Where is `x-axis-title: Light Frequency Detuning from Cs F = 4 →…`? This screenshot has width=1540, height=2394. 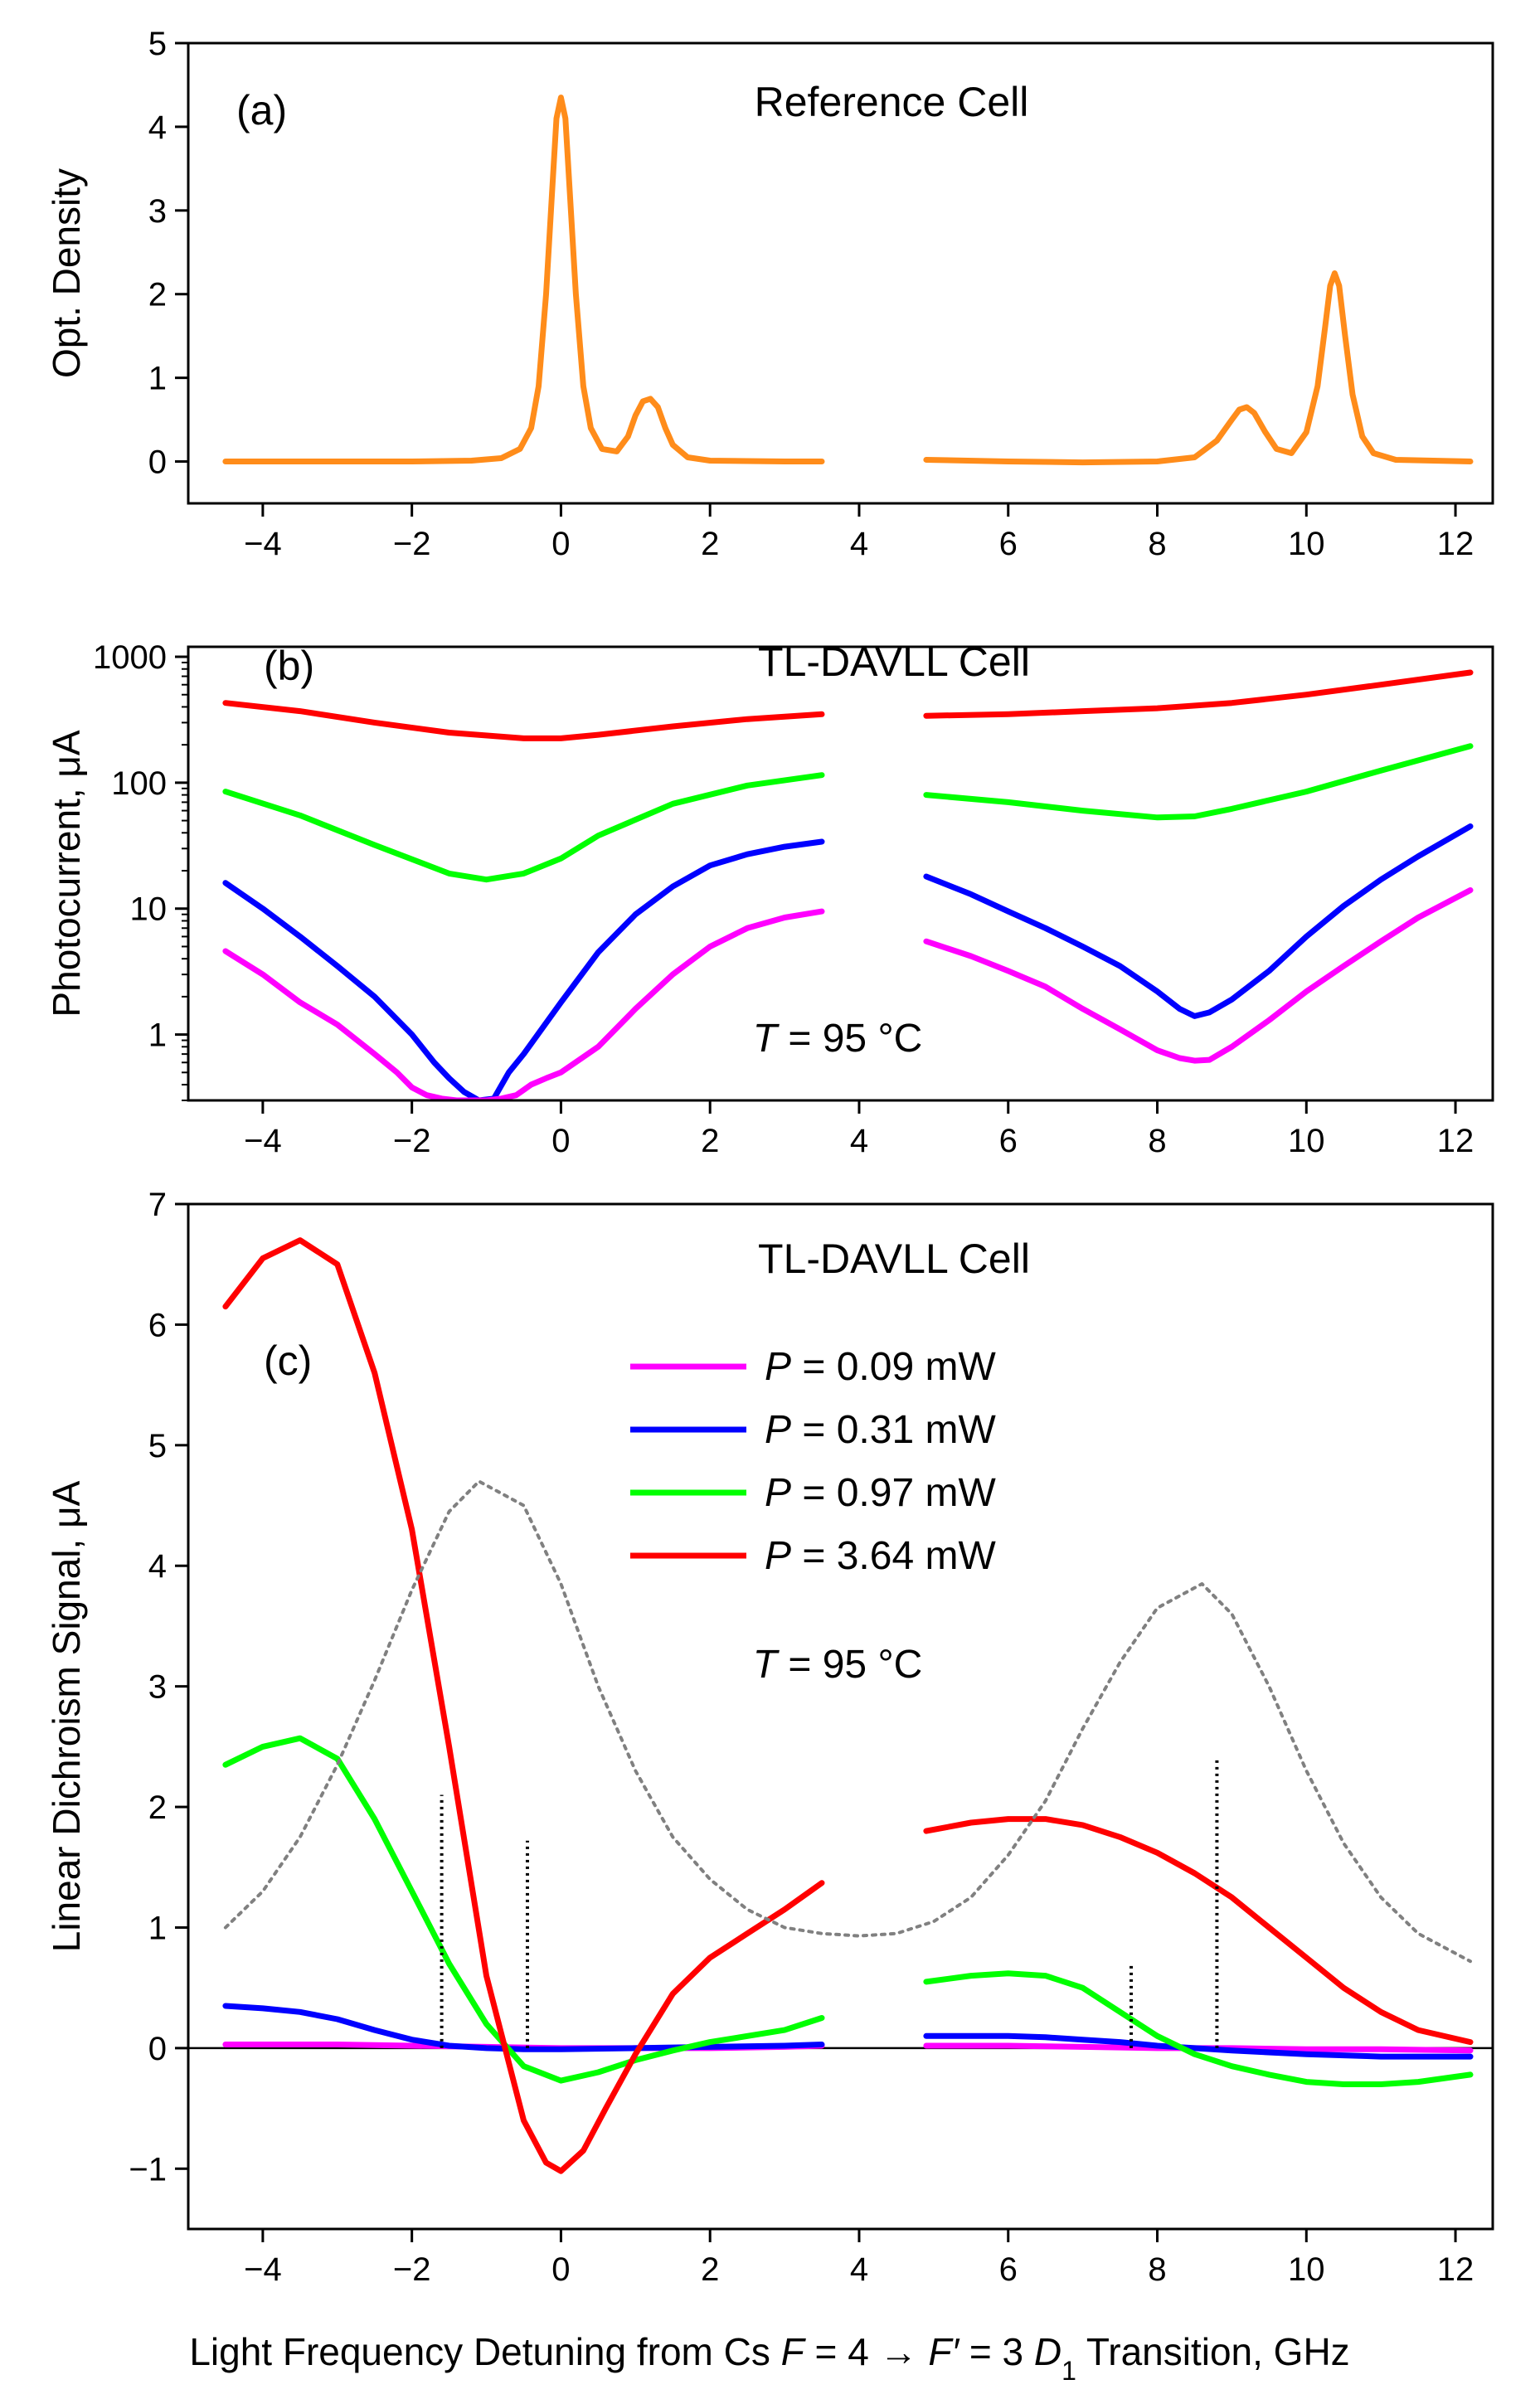
x-axis-title: Light Frequency Detuning from Cs F = 4 →… is located at coordinates (769, 2358).